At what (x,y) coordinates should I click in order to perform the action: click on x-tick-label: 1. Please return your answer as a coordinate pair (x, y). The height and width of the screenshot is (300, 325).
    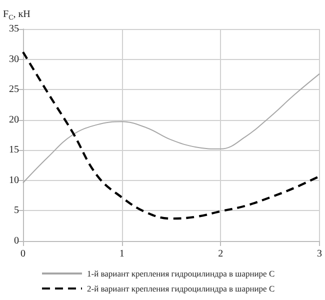
    Looking at the image, I should click on (121, 254).